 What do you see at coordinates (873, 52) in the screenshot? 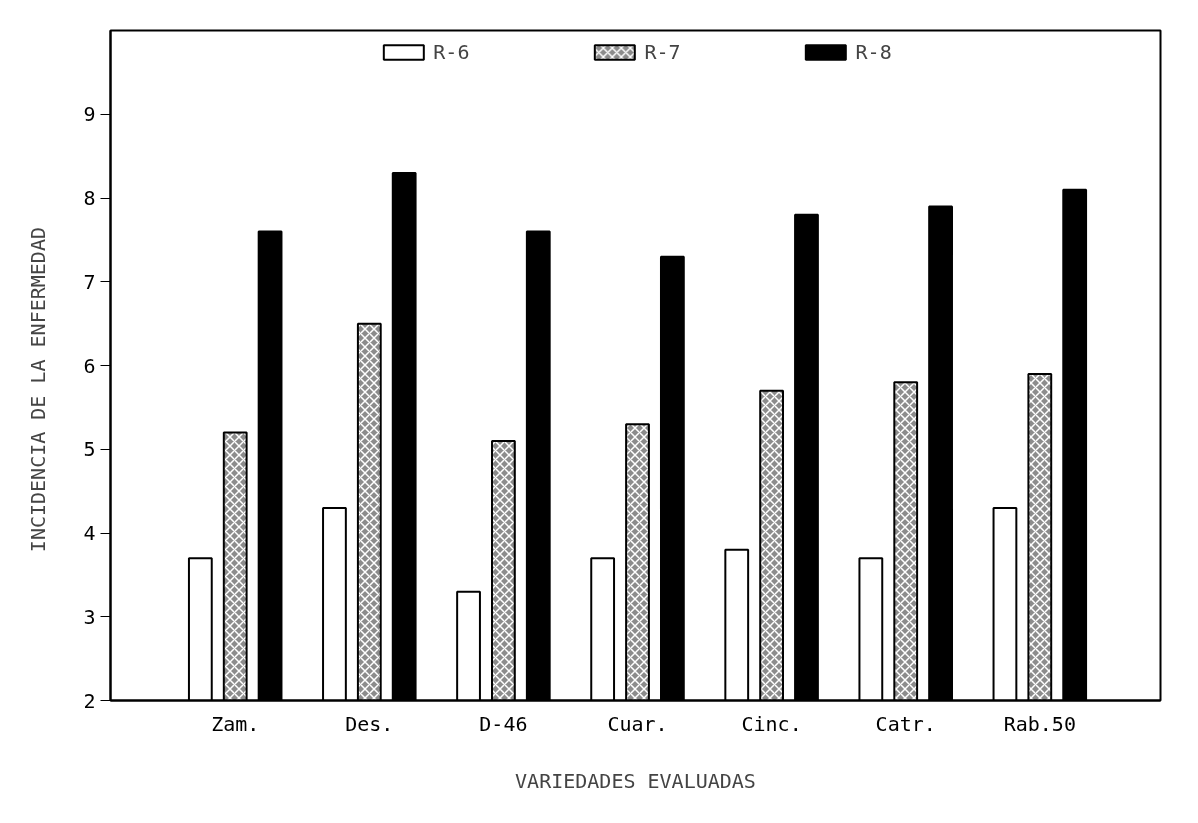
I see `legend-label: R-8` at bounding box center [873, 52].